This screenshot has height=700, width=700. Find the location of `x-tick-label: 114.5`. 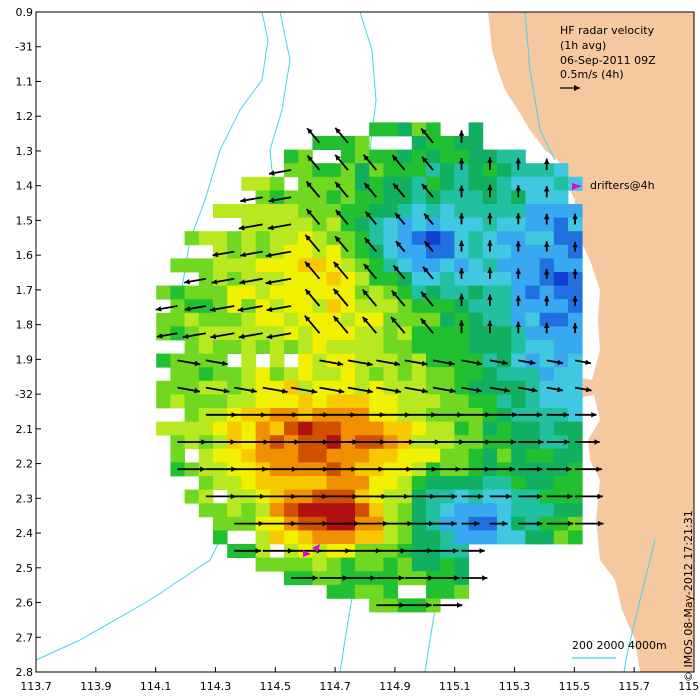

x-tick-label: 114.5 is located at coordinates (276, 686).